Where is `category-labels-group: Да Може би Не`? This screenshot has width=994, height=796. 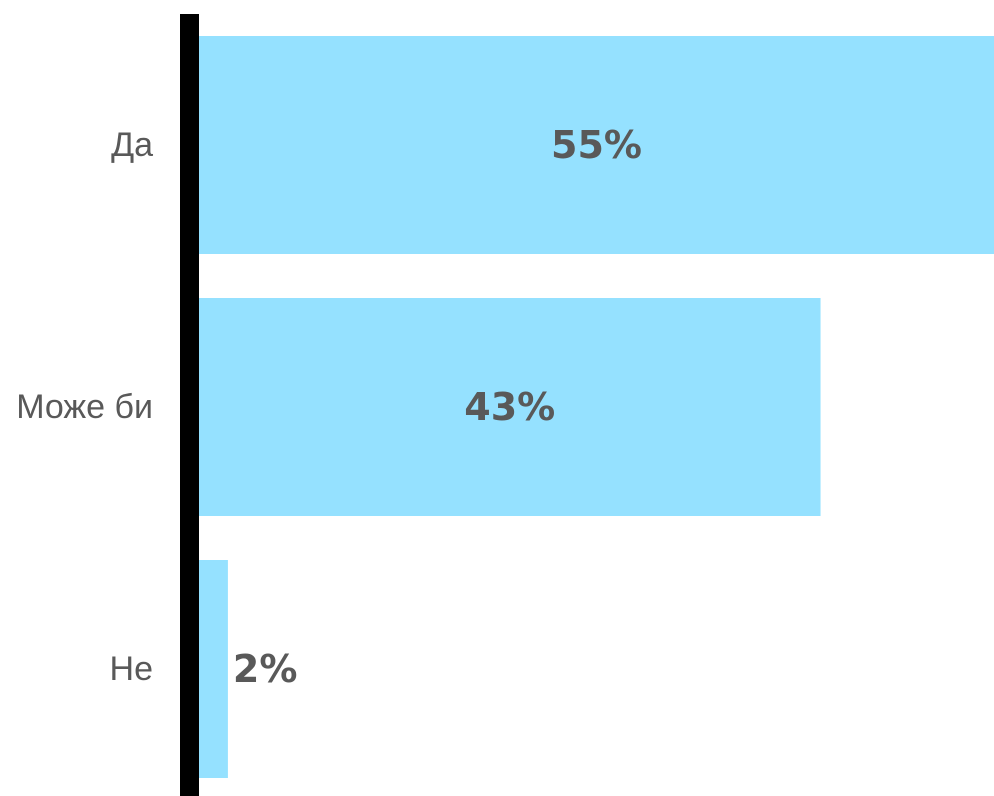 category-labels-group: Да Може би Не is located at coordinates (84, 407).